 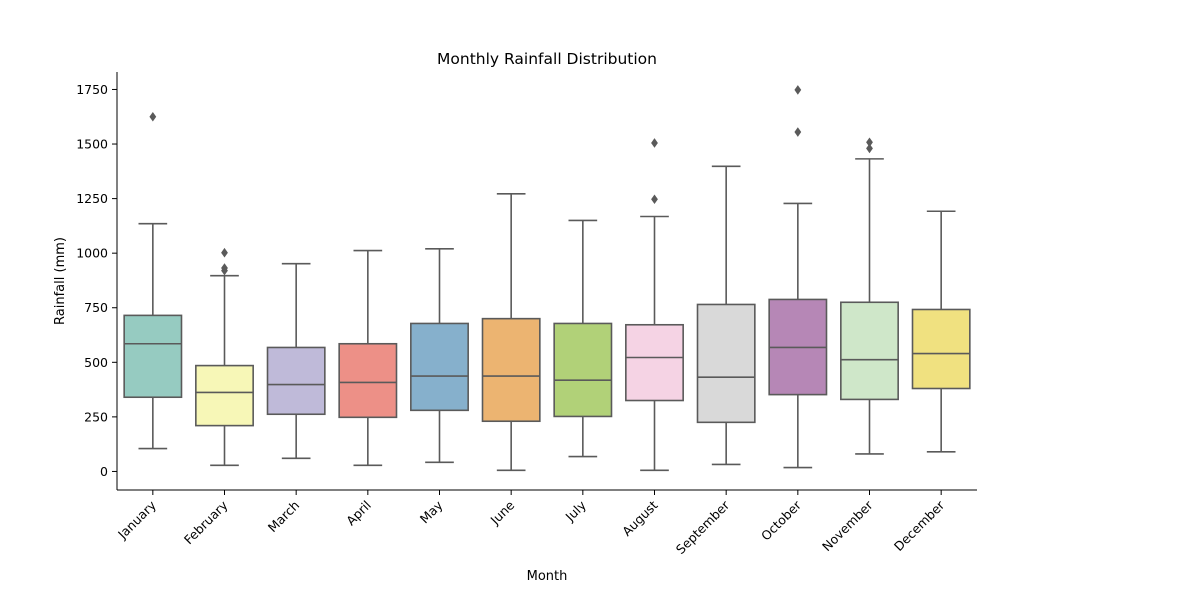 I want to click on x-tick-label-september: September, so click(x=703, y=527).